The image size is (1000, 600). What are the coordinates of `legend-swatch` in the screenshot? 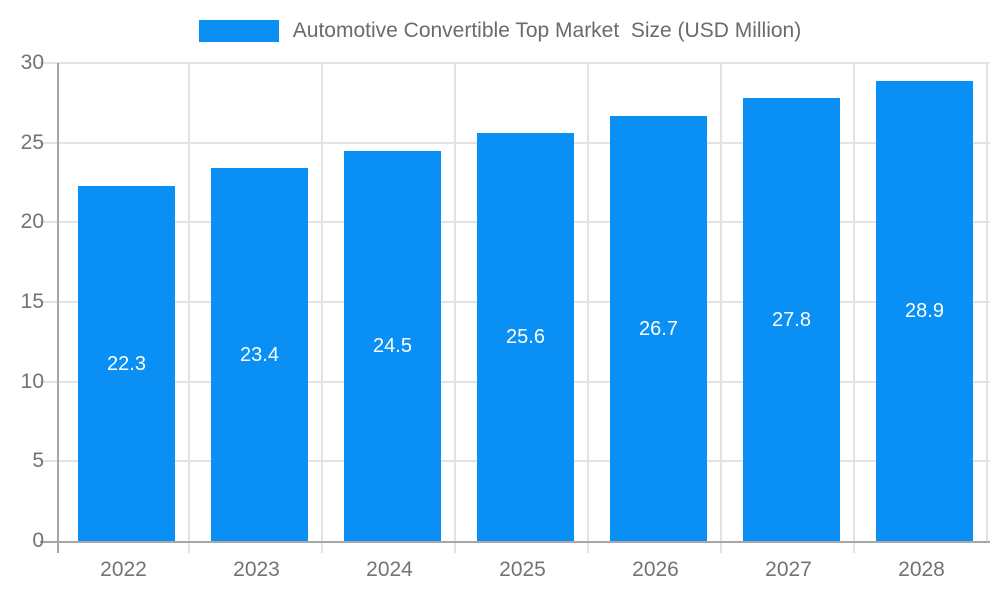 It's located at (238, 31).